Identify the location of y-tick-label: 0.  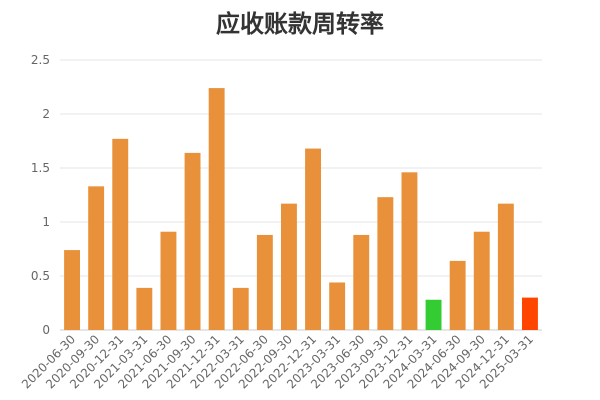
(46, 330).